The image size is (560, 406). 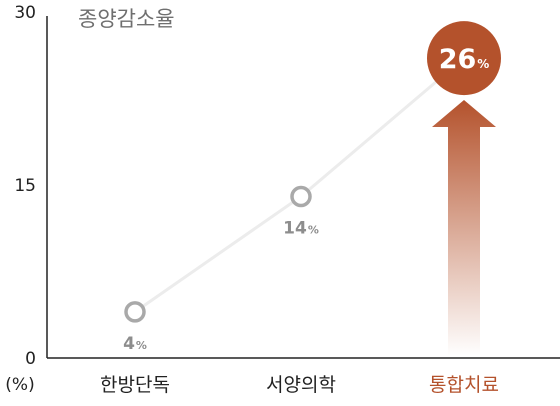 I want to click on y-tick-label: 0, so click(x=30, y=359).